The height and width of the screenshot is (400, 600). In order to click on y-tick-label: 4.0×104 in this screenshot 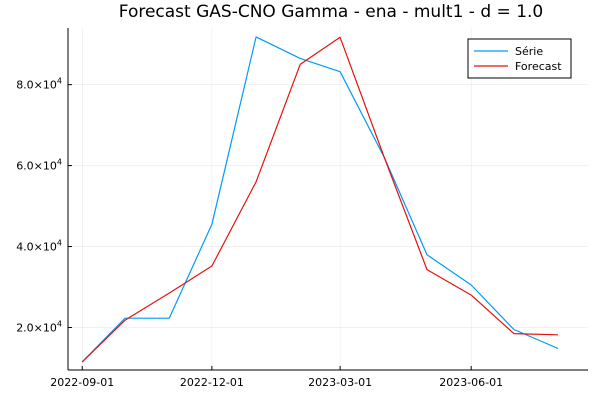, I will do `click(39, 246)`.